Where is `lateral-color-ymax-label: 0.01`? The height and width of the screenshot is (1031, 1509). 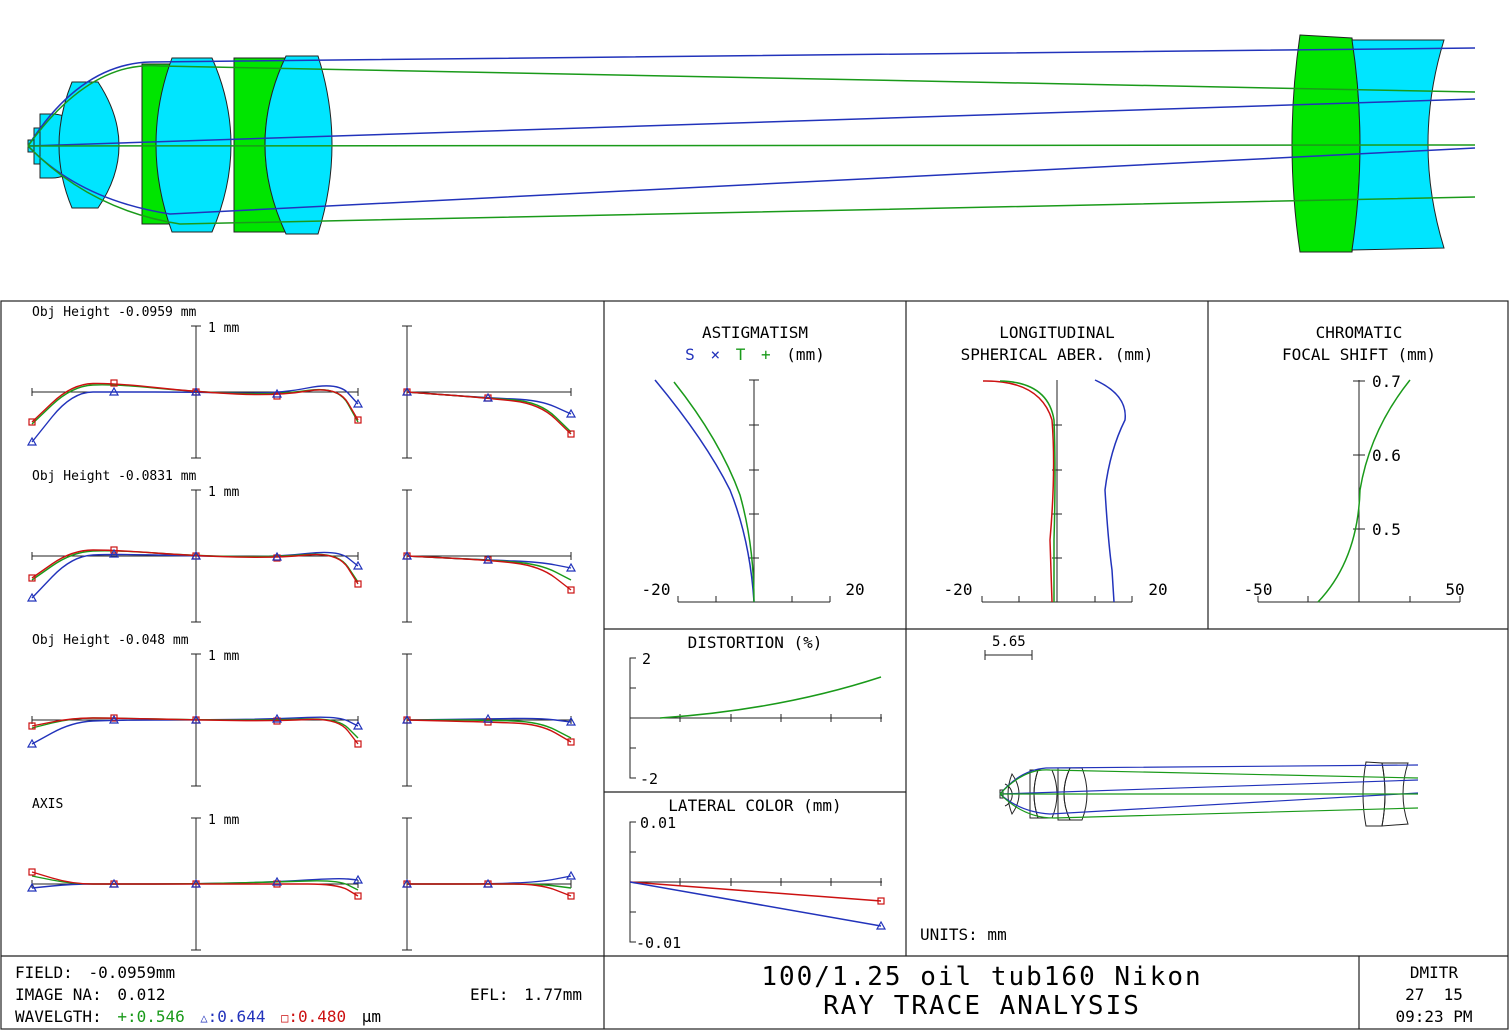
lateral-color-ymax-label: 0.01 is located at coordinates (658, 823).